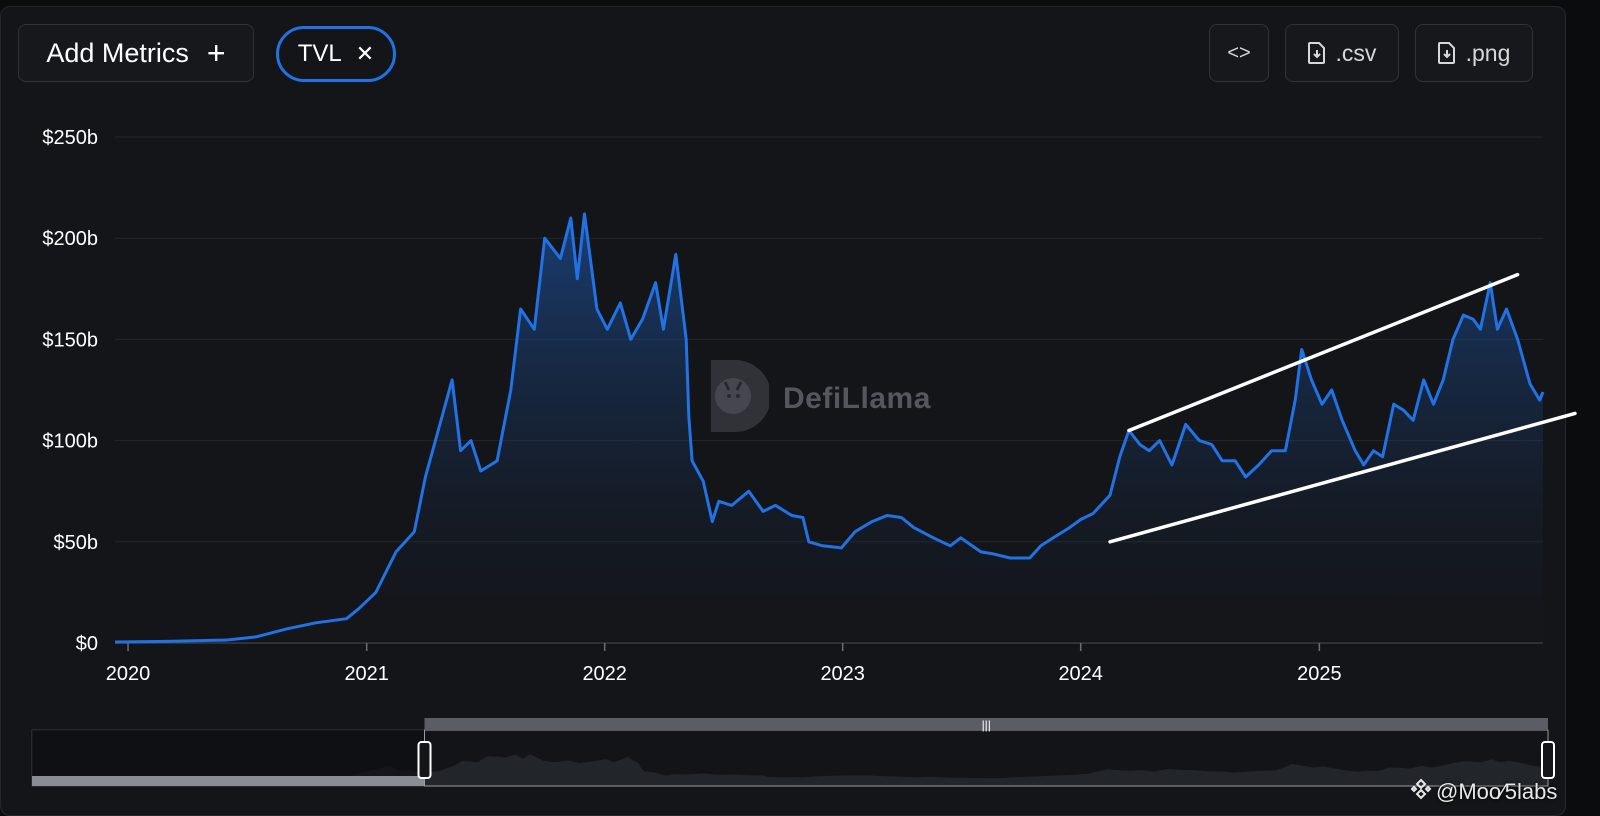 This screenshot has width=1600, height=816. What do you see at coordinates (128, 674) in the screenshot?
I see `x-tick-label: 2020` at bounding box center [128, 674].